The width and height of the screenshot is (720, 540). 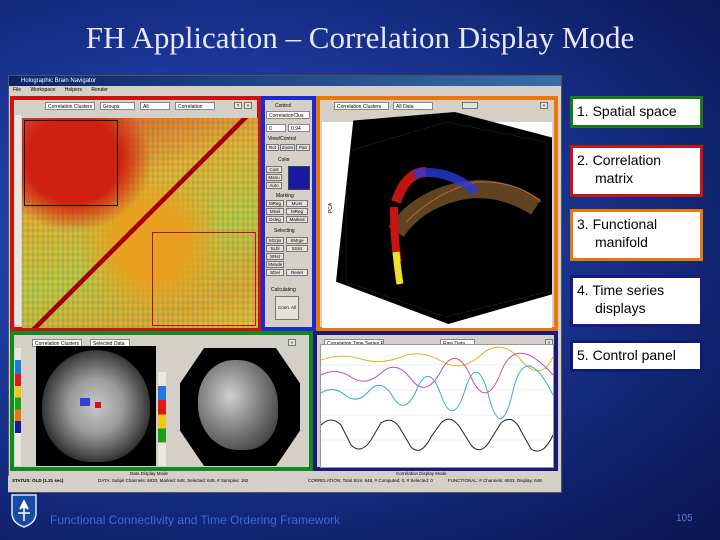 What do you see at coordinates (38, 480) in the screenshot?
I see `status-text: STATUS: OLD (1.31 sec)` at bounding box center [38, 480].